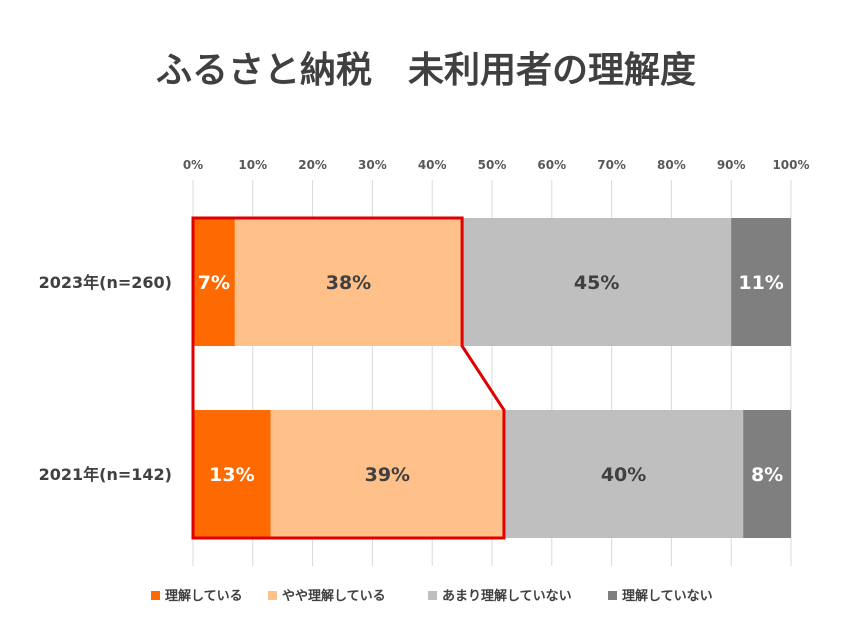 This screenshot has width=853, height=640. Describe the element at coordinates (105, 474) in the screenshot. I see `category-label: 2021年(n=142)` at that location.